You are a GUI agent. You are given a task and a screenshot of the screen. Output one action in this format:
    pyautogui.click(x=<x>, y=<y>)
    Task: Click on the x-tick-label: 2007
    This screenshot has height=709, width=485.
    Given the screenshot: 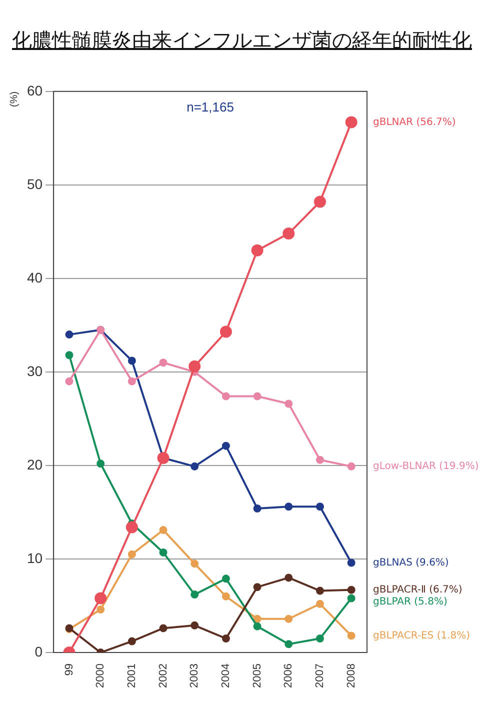 What is the action you would take?
    pyautogui.click(x=320, y=676)
    